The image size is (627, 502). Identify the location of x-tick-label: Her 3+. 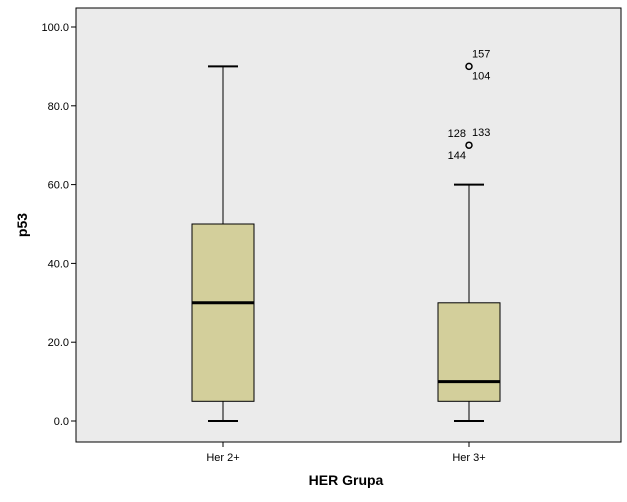
(468, 458).